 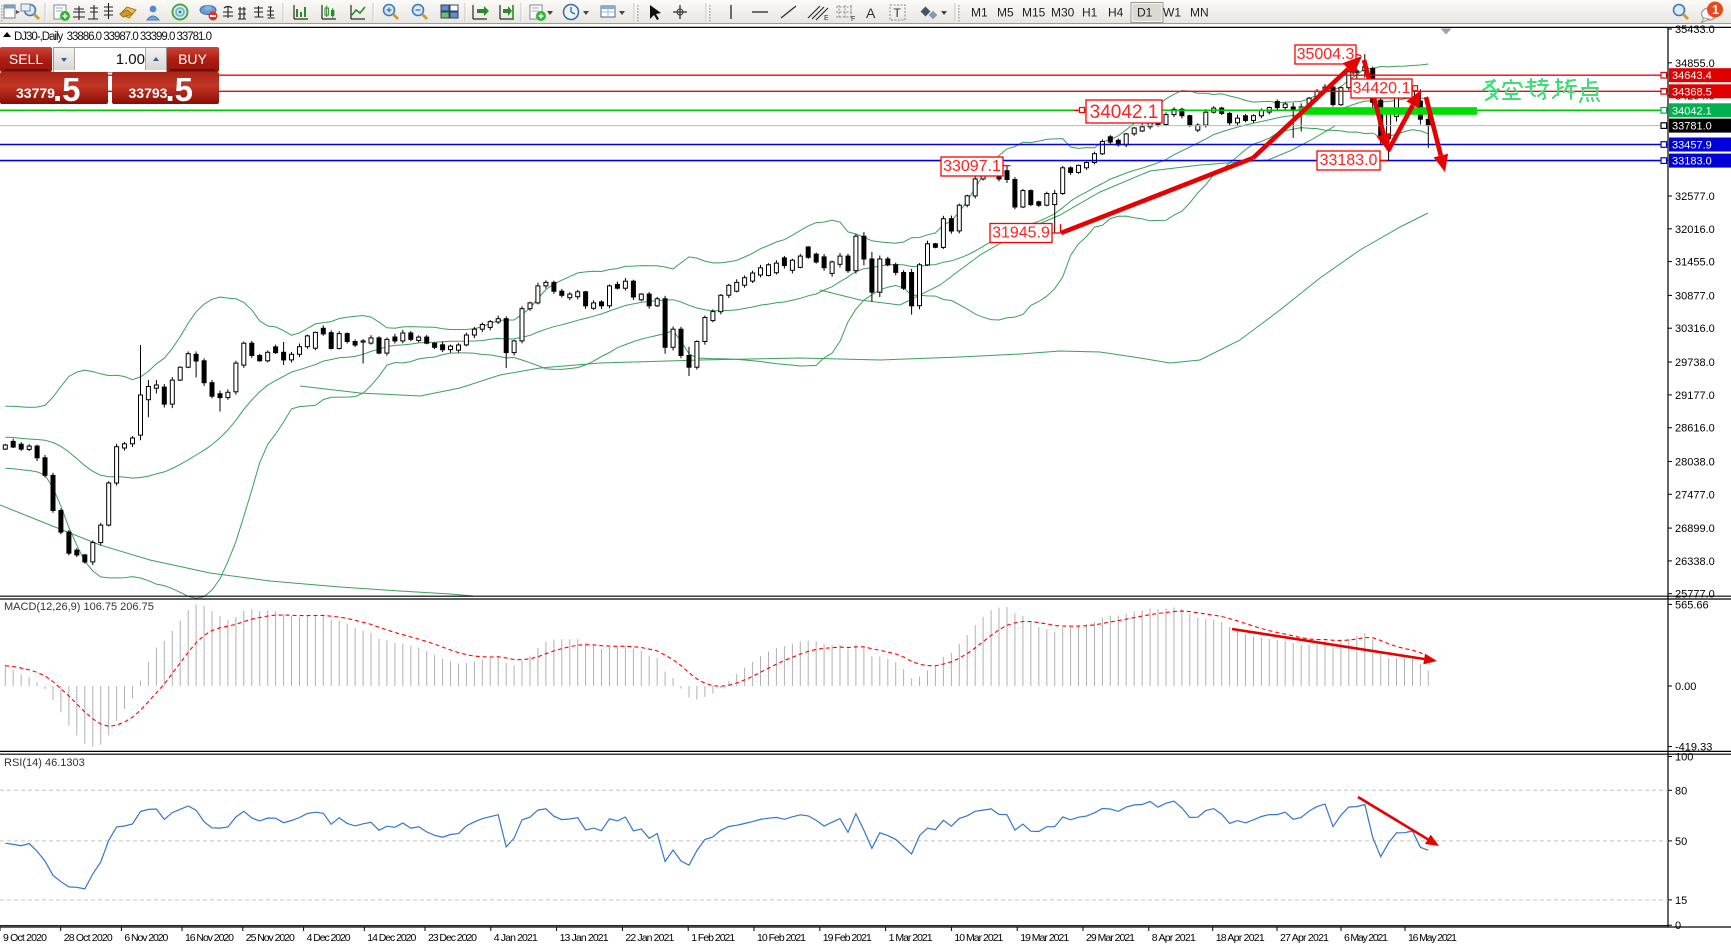 What do you see at coordinates (79, 607) in the screenshot?
I see `svg-text: MACD(12,26,9) 106.75 206.75` at bounding box center [79, 607].